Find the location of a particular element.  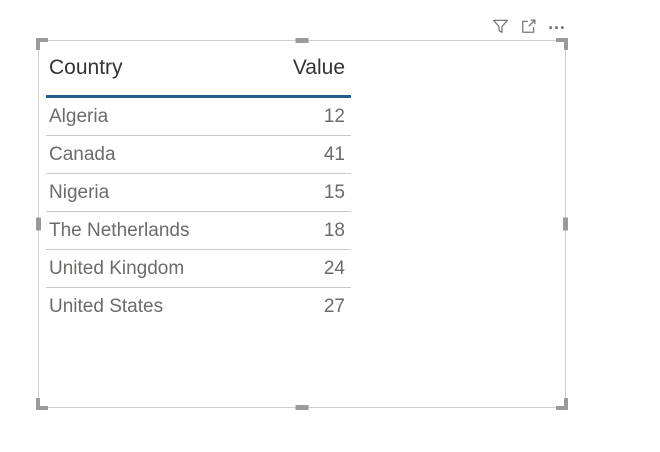

resize-handle-bottom-left is located at coordinates (42, 404).